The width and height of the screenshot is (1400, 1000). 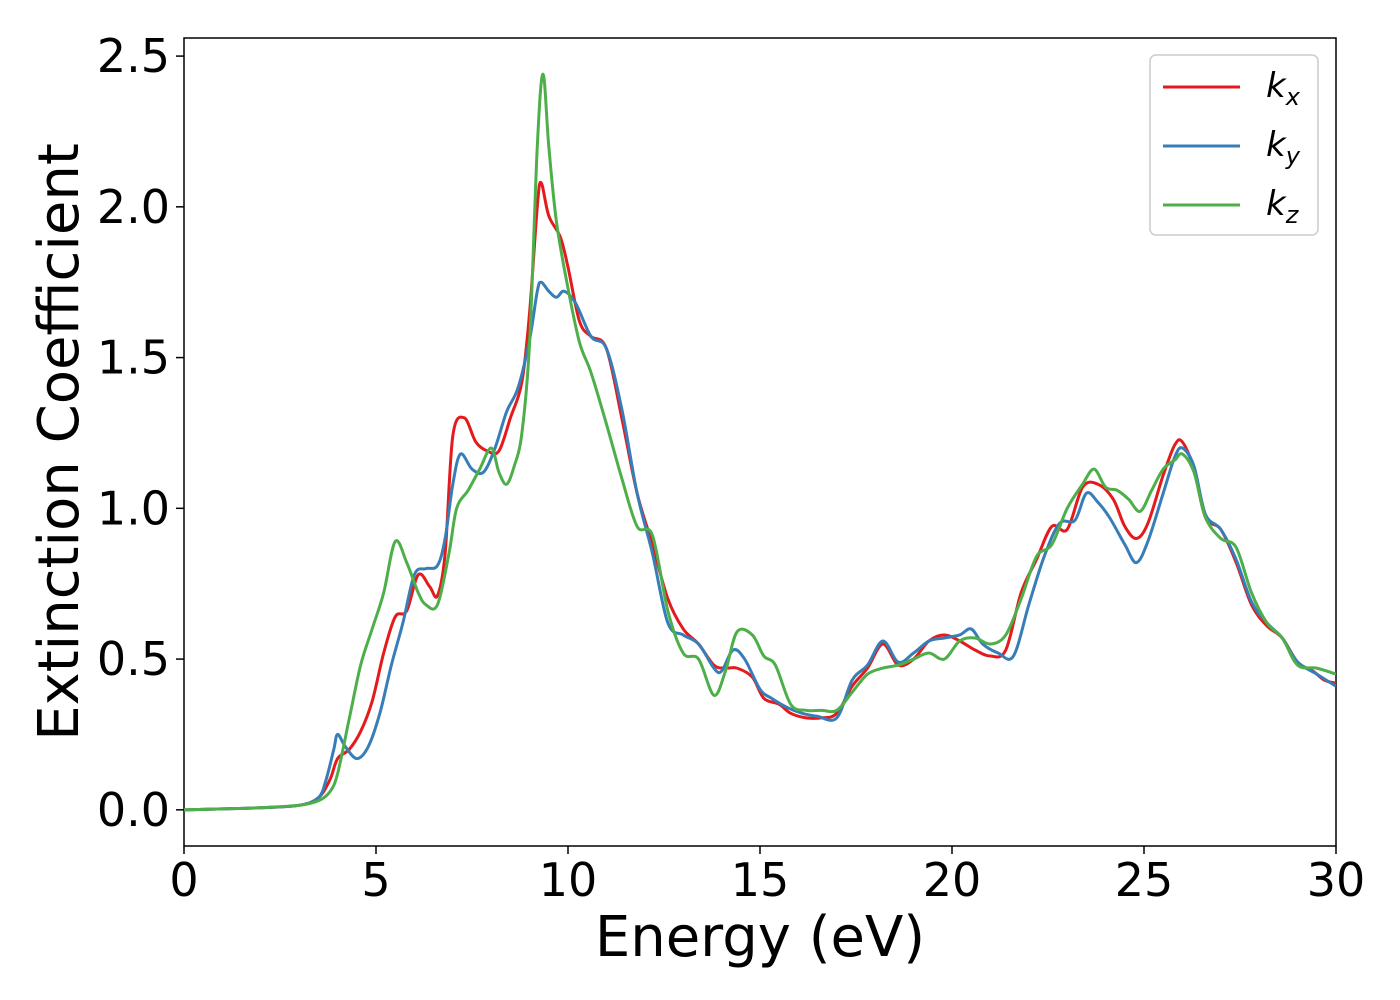 What do you see at coordinates (140, 433) in the screenshot?
I see `y-axis: 0.0 0.5 1.0 1.5 2.0 2.5` at bounding box center [140, 433].